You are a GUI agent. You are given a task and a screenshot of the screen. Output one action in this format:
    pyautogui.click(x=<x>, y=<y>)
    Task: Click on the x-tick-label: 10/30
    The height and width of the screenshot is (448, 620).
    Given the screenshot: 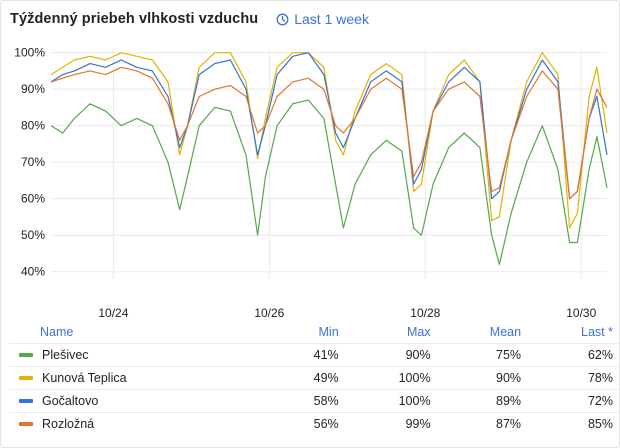 What is the action you would take?
    pyautogui.click(x=581, y=313)
    